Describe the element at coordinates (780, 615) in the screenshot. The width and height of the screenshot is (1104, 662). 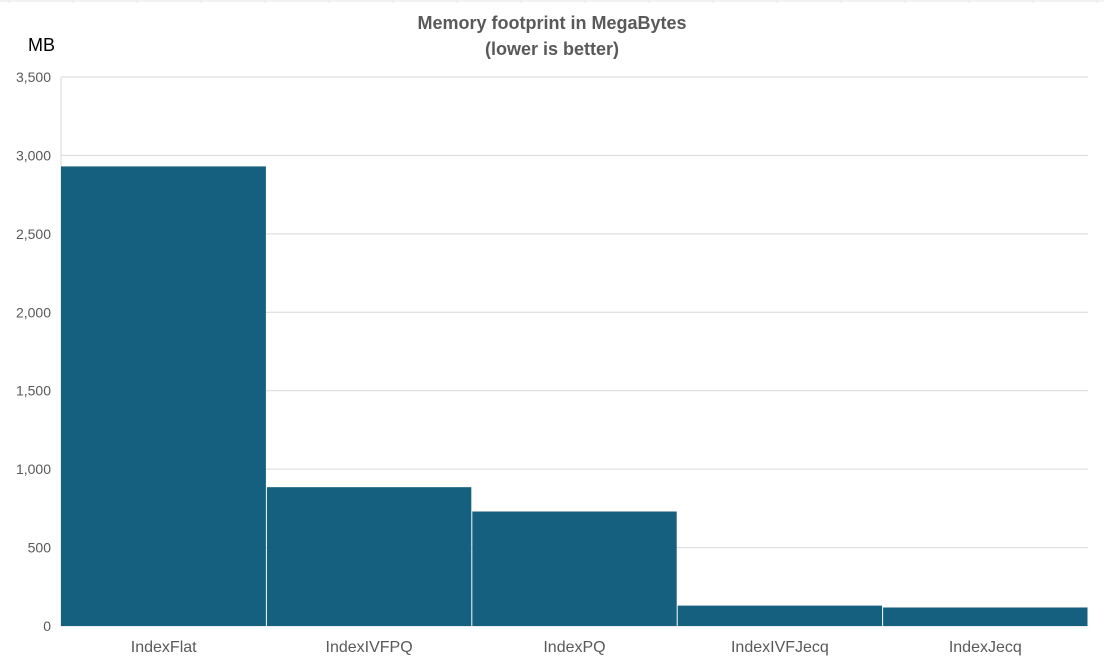
I see `bar-indexivfjecq` at that location.